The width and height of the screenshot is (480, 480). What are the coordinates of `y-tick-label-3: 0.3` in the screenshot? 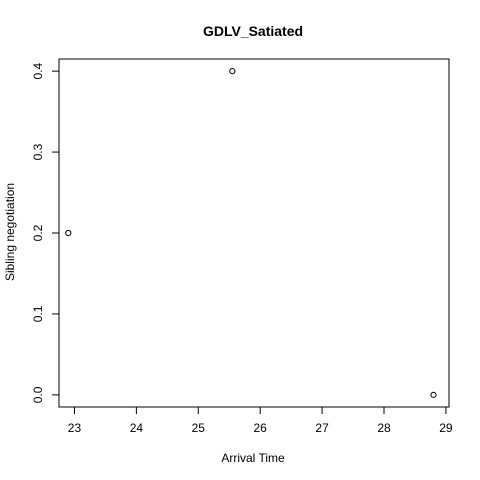 It's located at (38, 151).